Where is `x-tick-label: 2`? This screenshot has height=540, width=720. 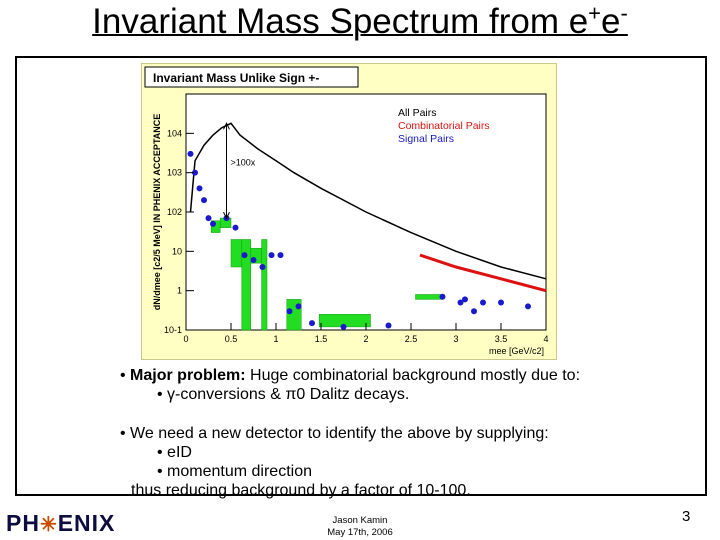 x-tick-label: 2 is located at coordinates (365, 339).